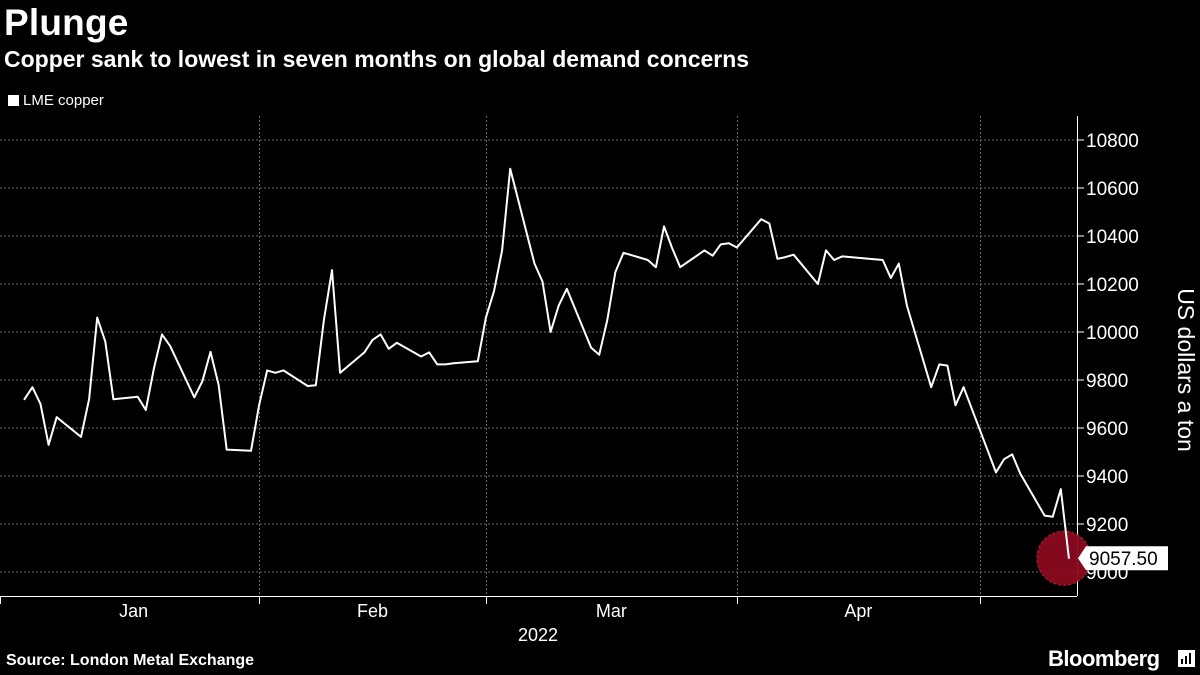  What do you see at coordinates (1107, 429) in the screenshot?
I see `y-tick-label: 9600` at bounding box center [1107, 429].